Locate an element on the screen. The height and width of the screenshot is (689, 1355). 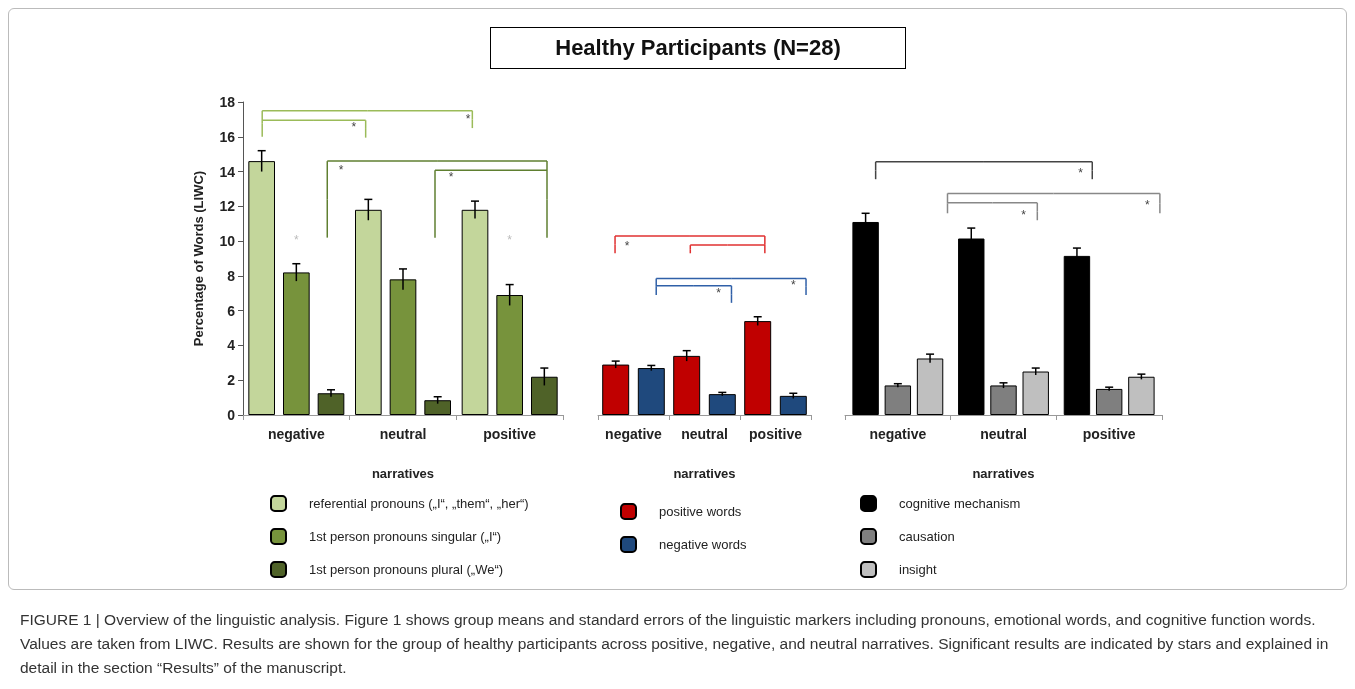
y-tick-label: 2 is located at coordinates (231, 380).